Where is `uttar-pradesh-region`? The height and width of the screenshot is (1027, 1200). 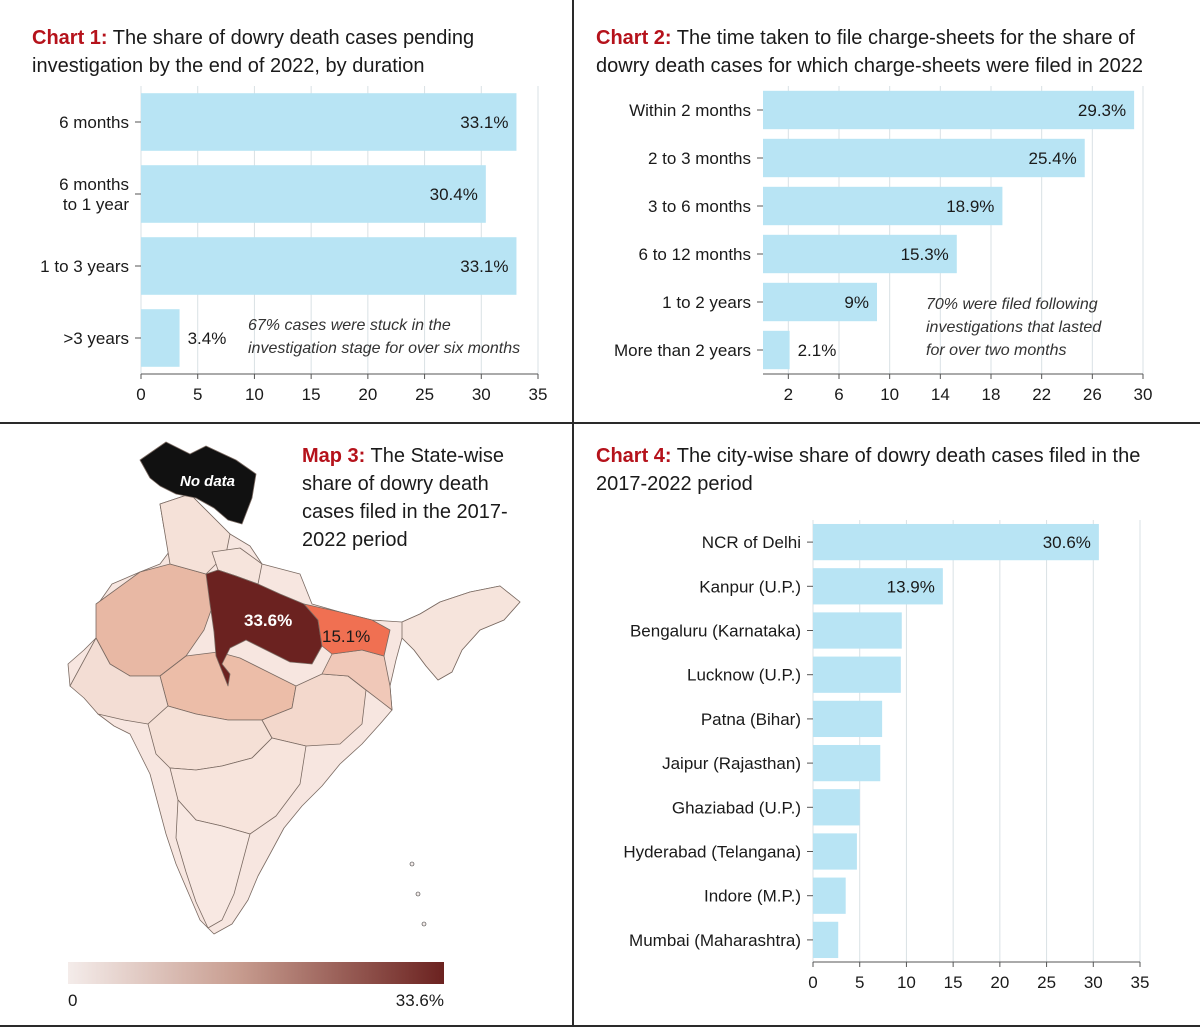
uttar-pradesh-region is located at coordinates (264, 628).